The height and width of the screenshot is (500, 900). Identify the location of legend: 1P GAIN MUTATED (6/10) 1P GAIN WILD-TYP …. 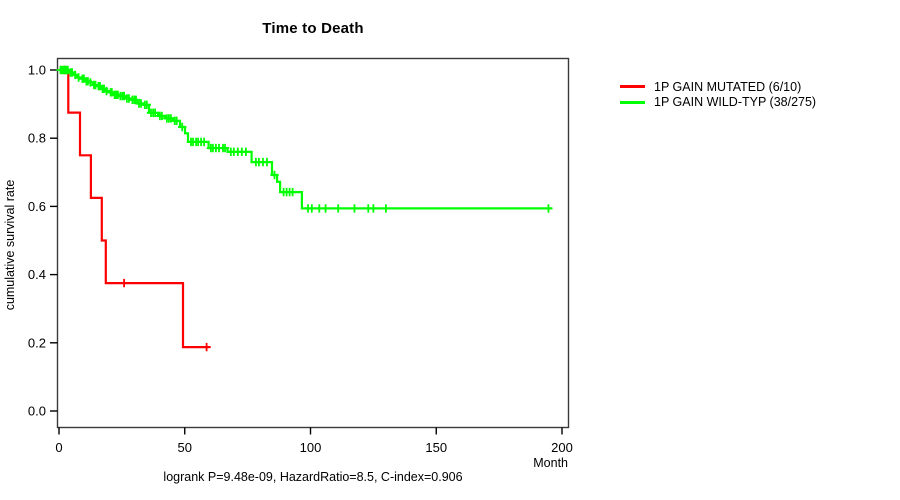
(718, 94).